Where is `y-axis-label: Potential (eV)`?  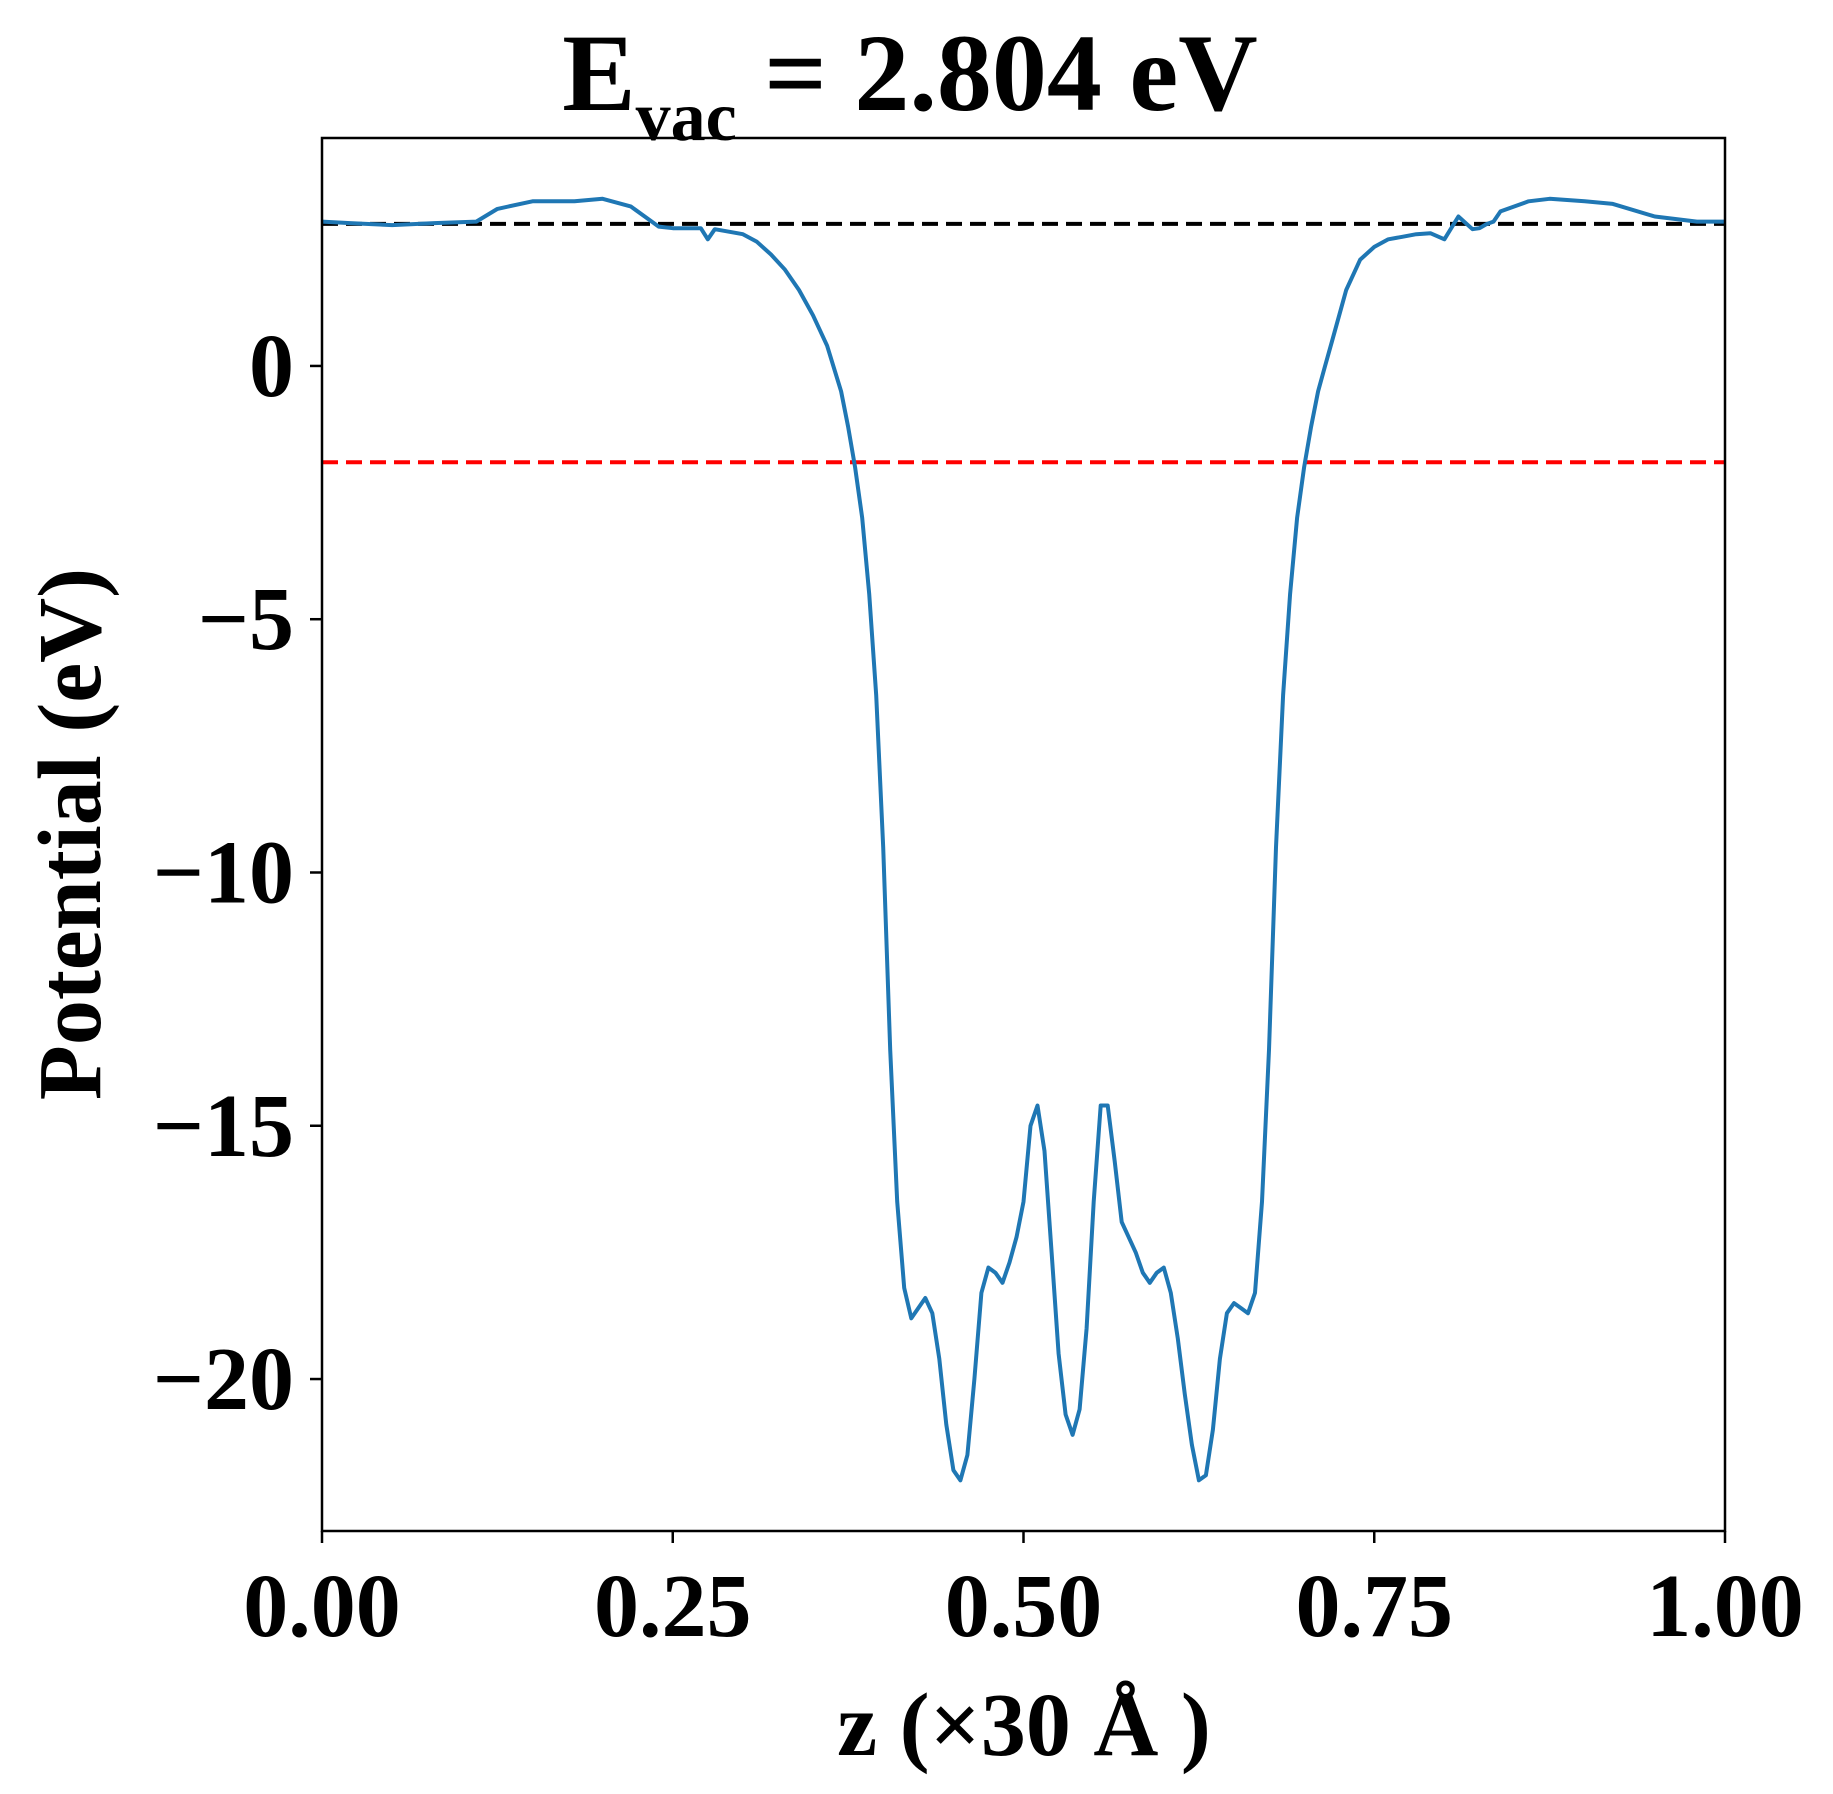
y-axis-label: Potential (eV) is located at coordinates (70, 834).